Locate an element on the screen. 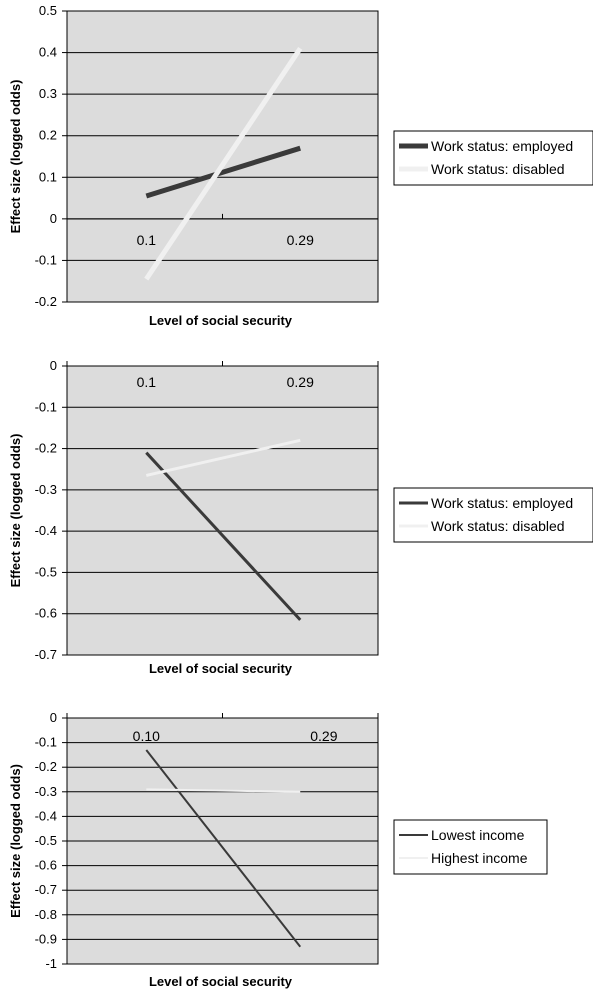 The height and width of the screenshot is (991, 593). y-tick-label: 0.5 is located at coordinates (48, 10).